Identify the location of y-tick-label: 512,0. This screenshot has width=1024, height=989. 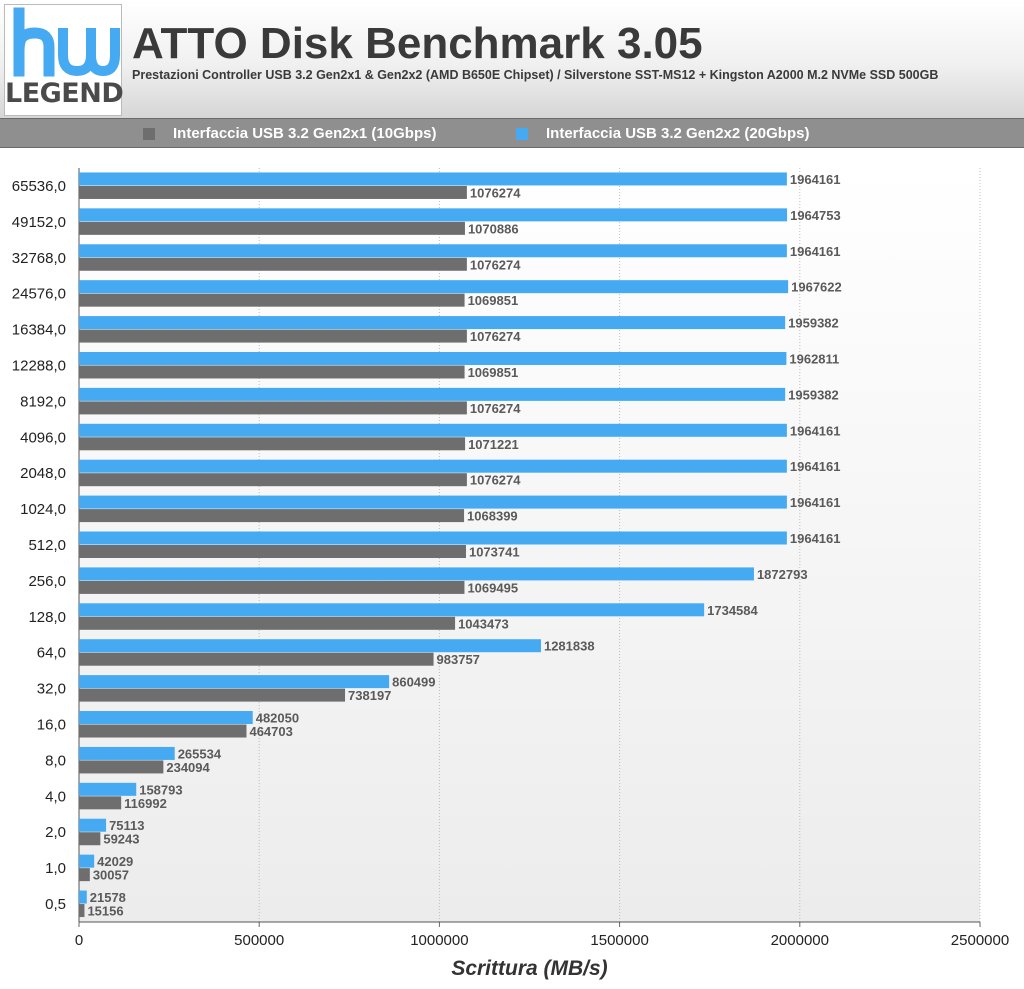
(47, 545).